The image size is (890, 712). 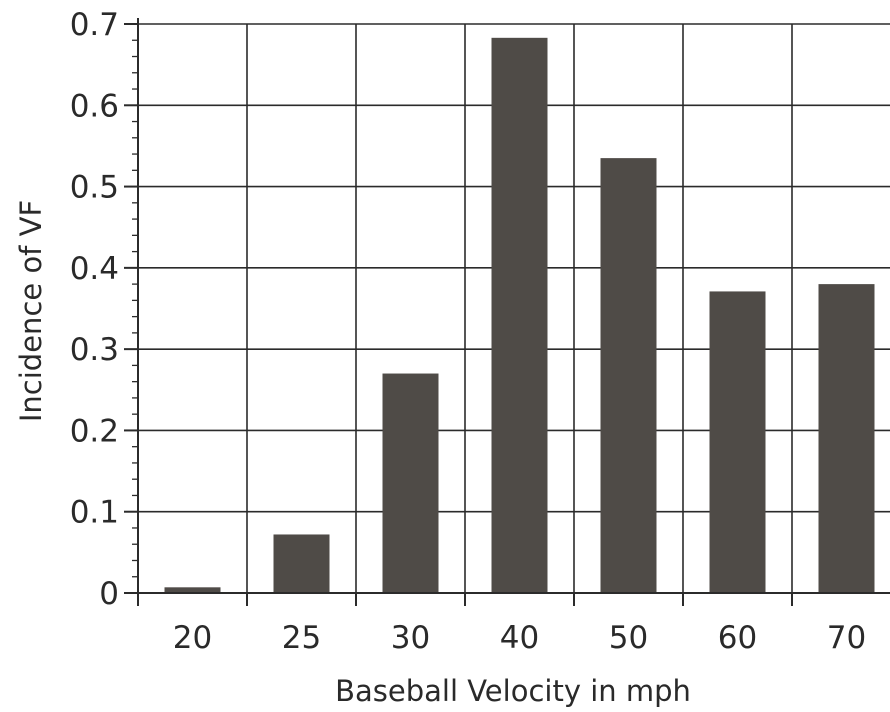 I want to click on x-tick-label: 60, so click(x=737, y=638).